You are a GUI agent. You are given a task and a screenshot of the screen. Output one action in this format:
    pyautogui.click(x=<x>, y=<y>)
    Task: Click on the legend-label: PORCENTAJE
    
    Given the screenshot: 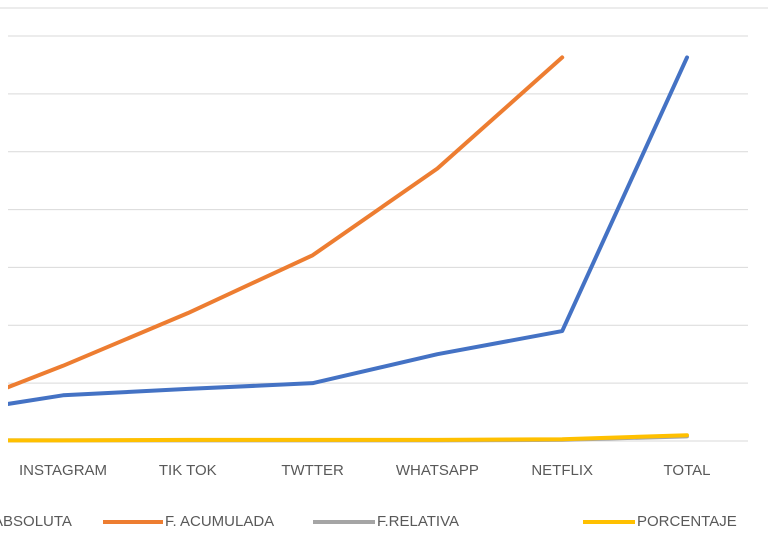 What is the action you would take?
    pyautogui.click(x=687, y=521)
    